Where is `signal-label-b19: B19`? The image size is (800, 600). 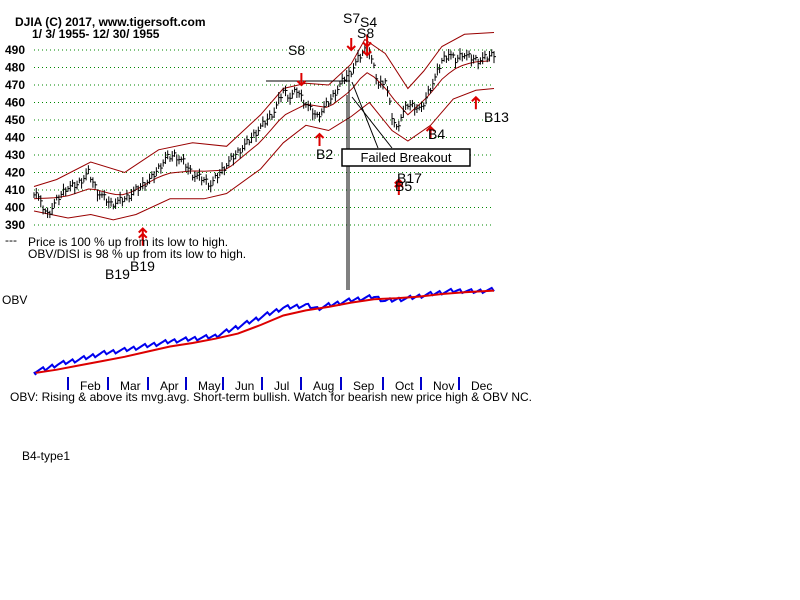
signal-label-b19: B19 is located at coordinates (142, 266).